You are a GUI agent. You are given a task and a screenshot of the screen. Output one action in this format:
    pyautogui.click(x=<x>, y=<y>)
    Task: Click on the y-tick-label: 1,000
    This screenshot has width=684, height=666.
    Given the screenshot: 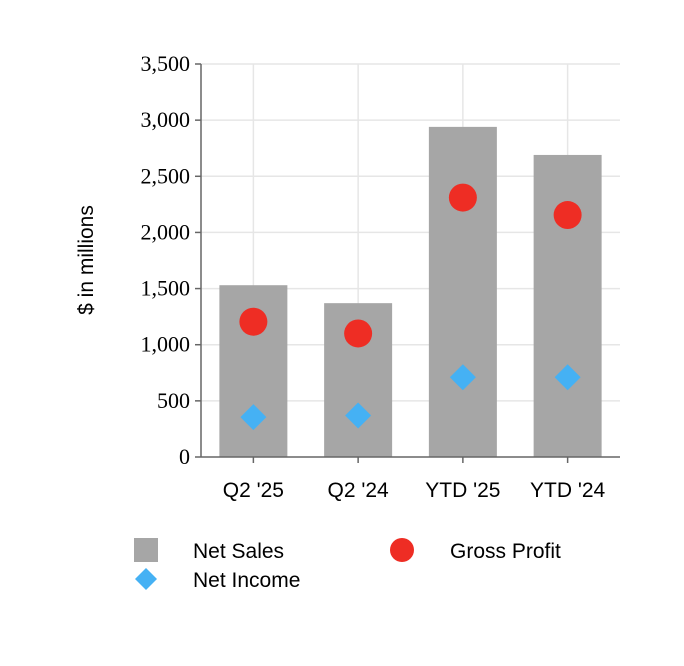 What is the action you would take?
    pyautogui.click(x=166, y=344)
    